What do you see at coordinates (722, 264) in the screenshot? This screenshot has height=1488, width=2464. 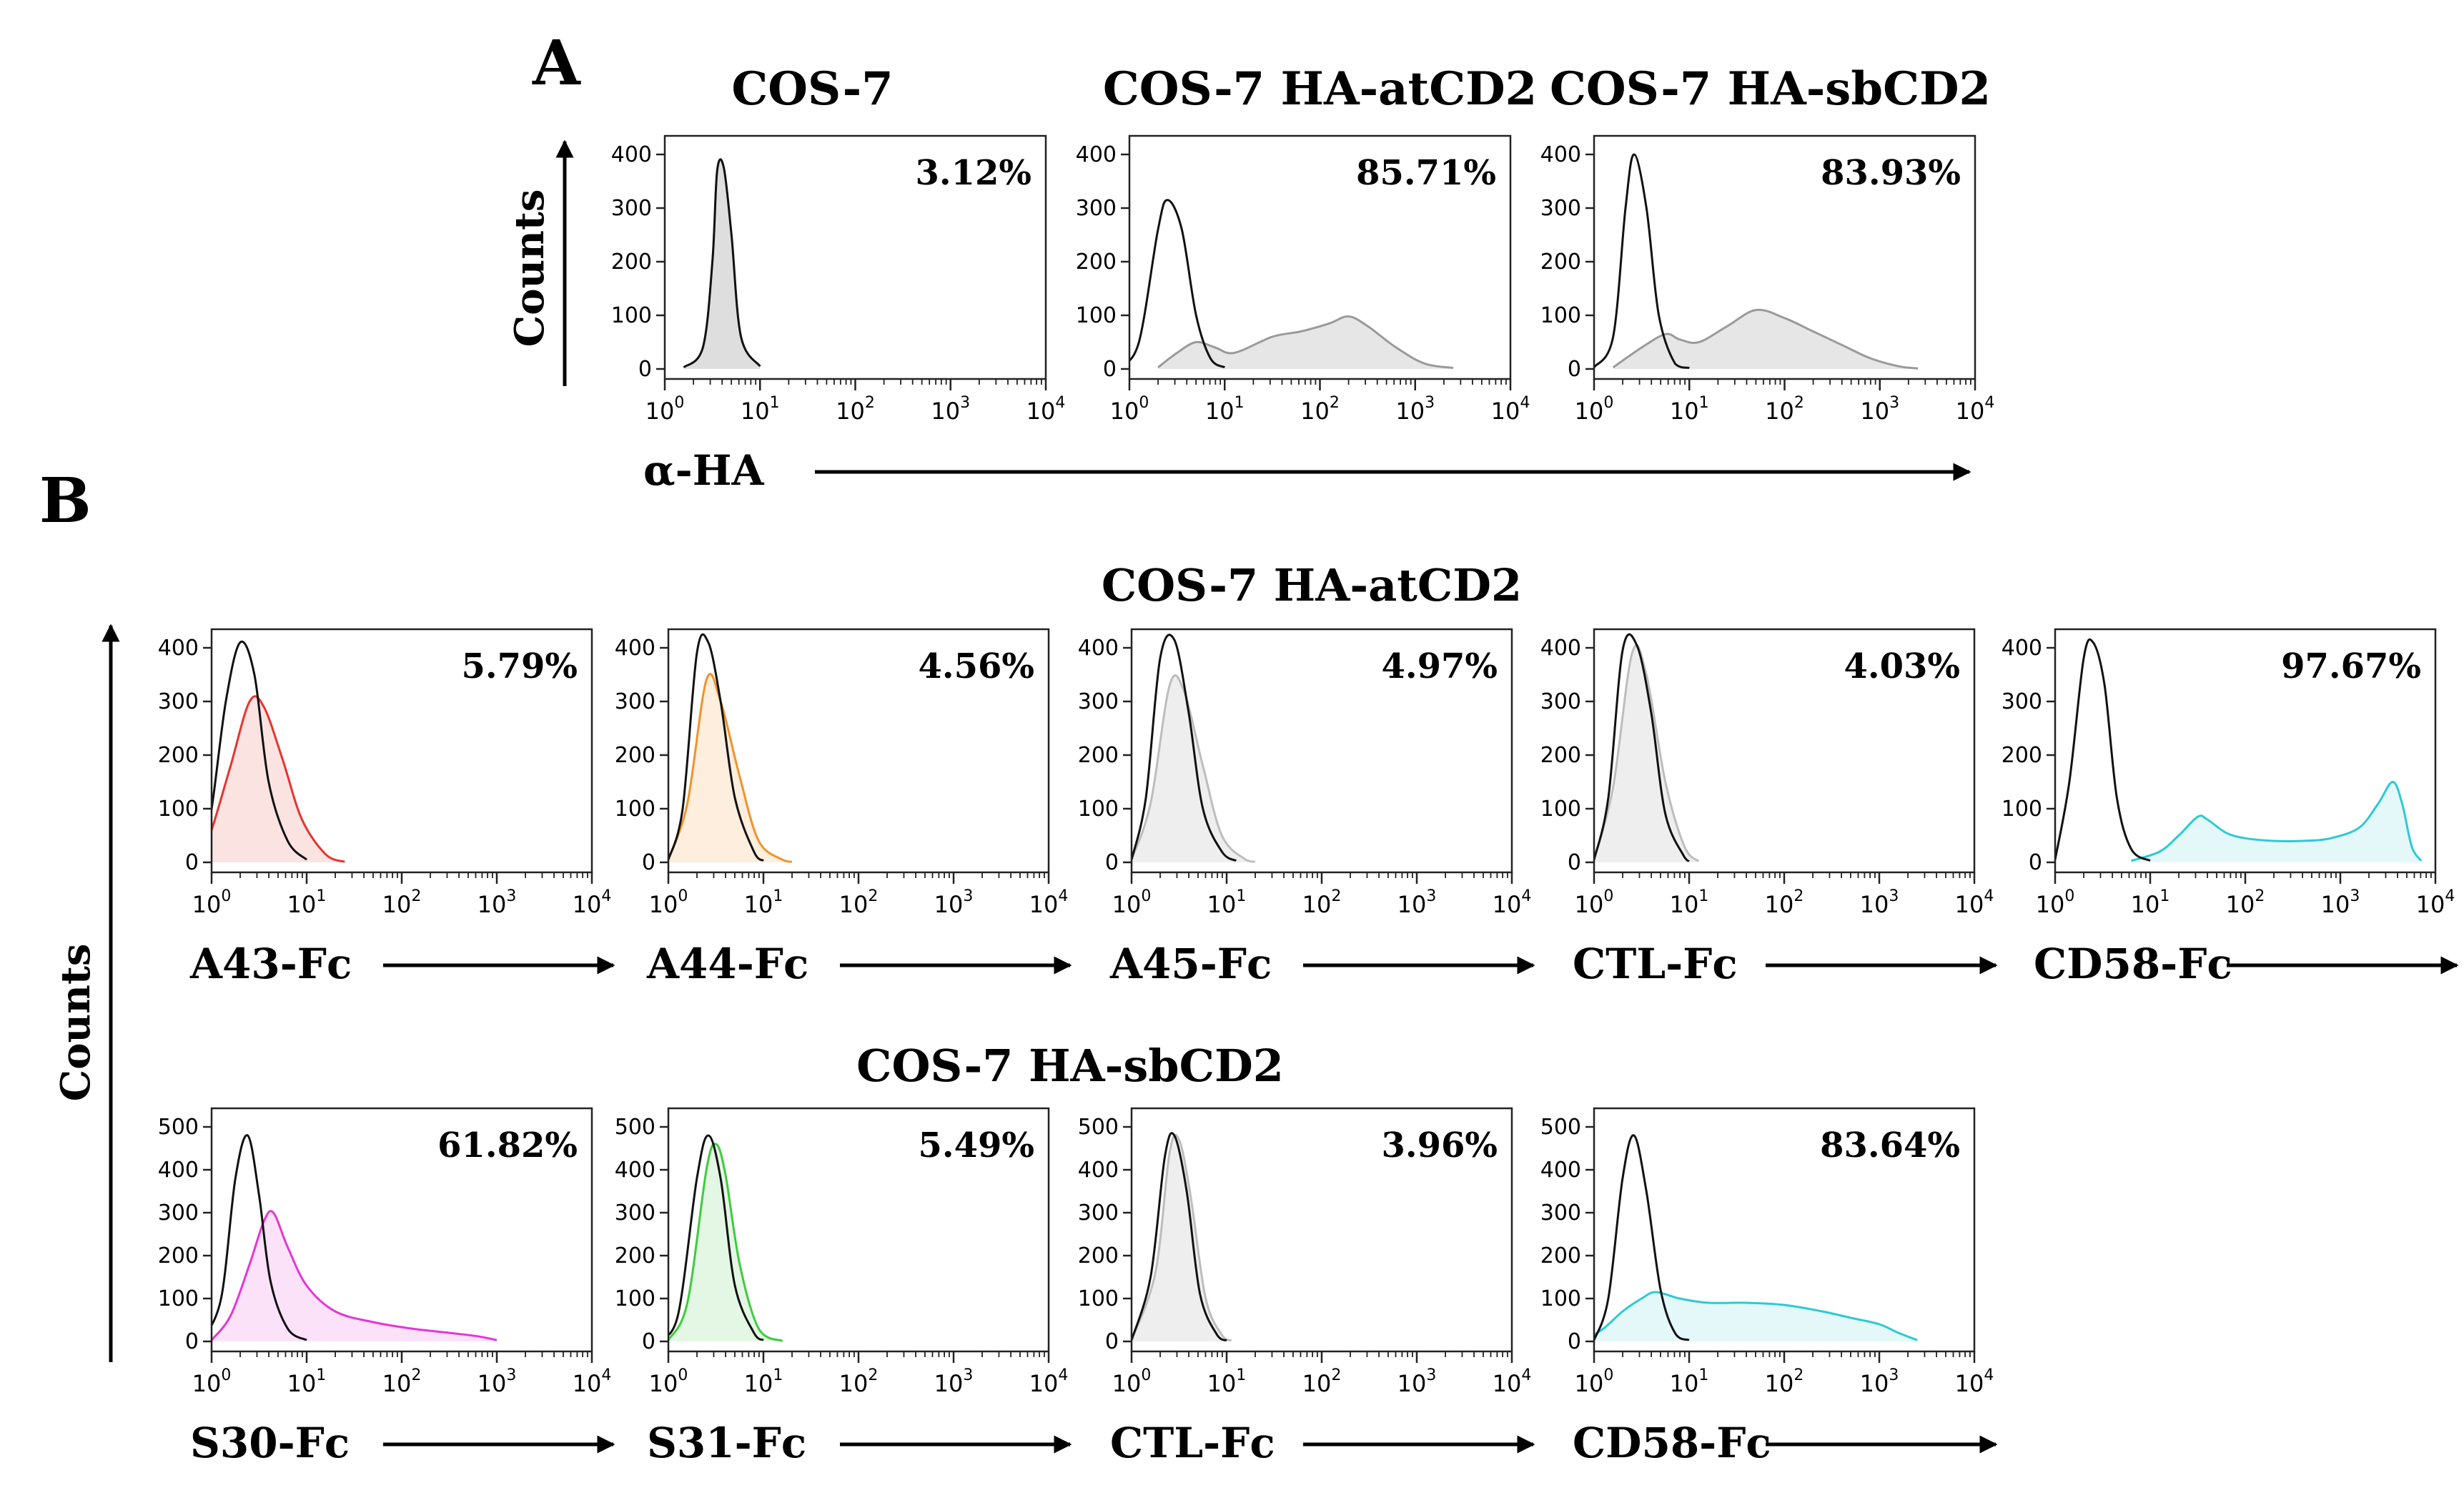 I see `control-fill` at bounding box center [722, 264].